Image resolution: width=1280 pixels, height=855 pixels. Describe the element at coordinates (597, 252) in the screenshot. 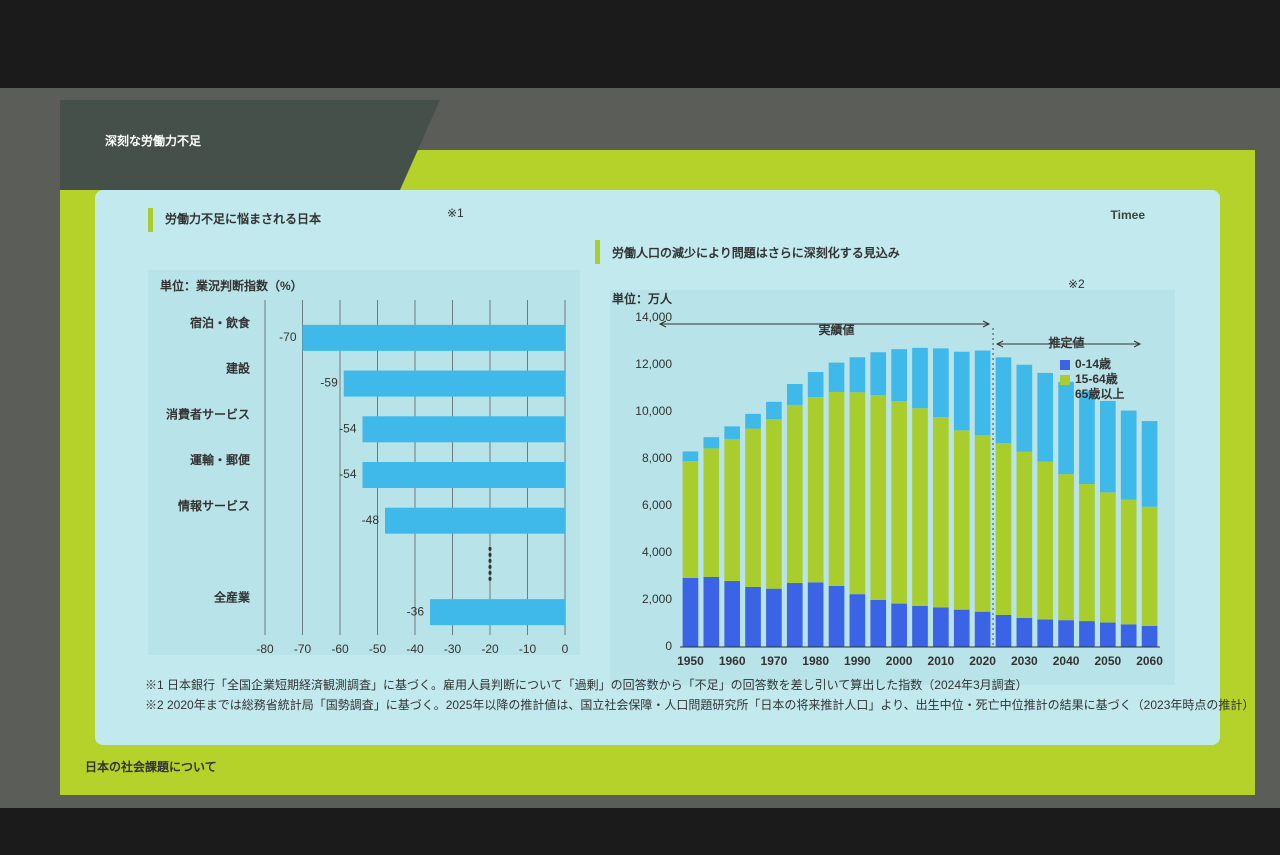

I see `title-marker` at that location.